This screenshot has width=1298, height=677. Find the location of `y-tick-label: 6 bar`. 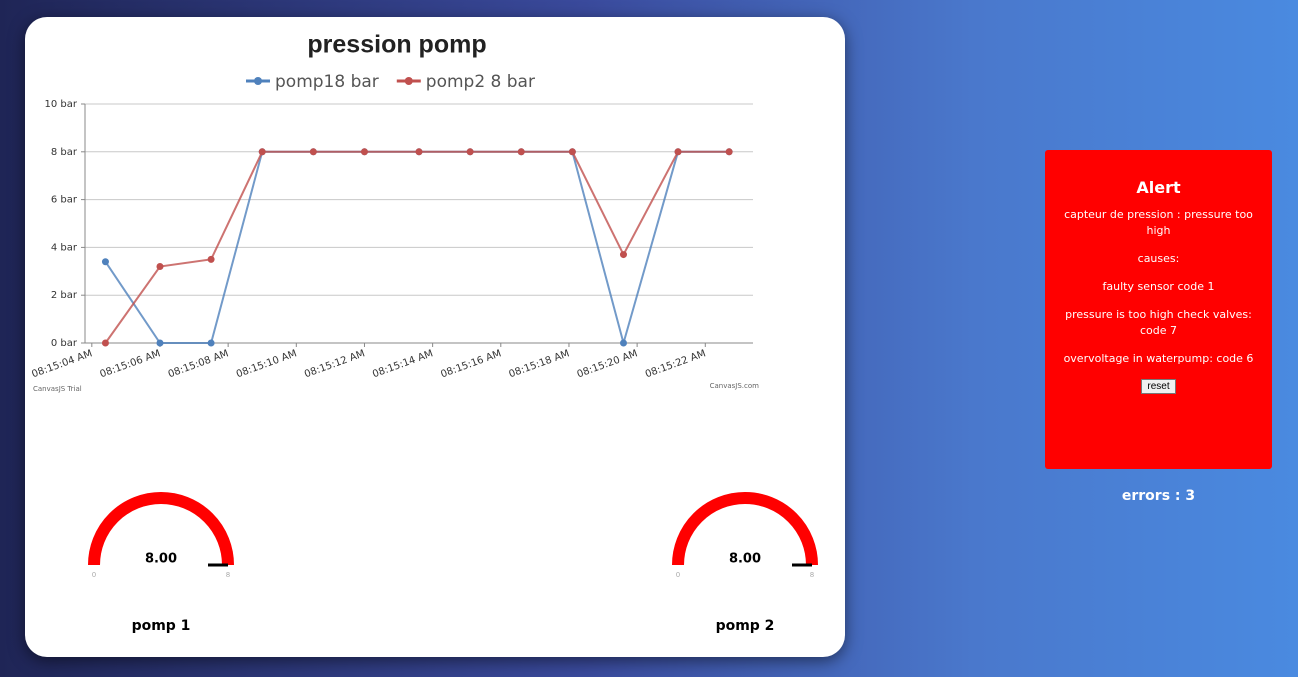

y-tick-label: 6 bar is located at coordinates (64, 200).